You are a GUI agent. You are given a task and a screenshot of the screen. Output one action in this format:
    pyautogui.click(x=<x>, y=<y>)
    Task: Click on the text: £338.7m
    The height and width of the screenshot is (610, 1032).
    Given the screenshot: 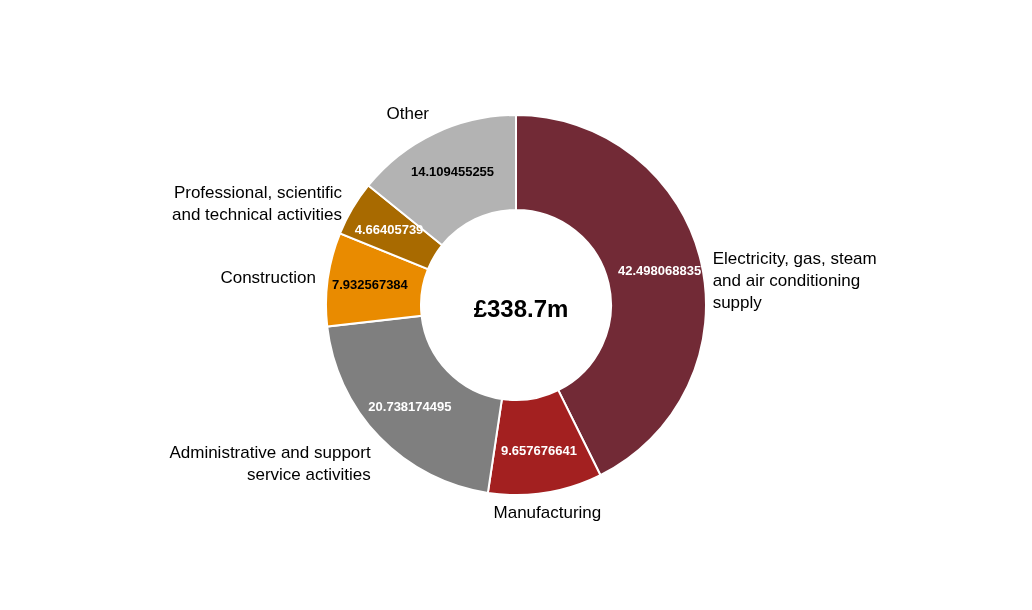 What is the action you would take?
    pyautogui.click(x=521, y=308)
    